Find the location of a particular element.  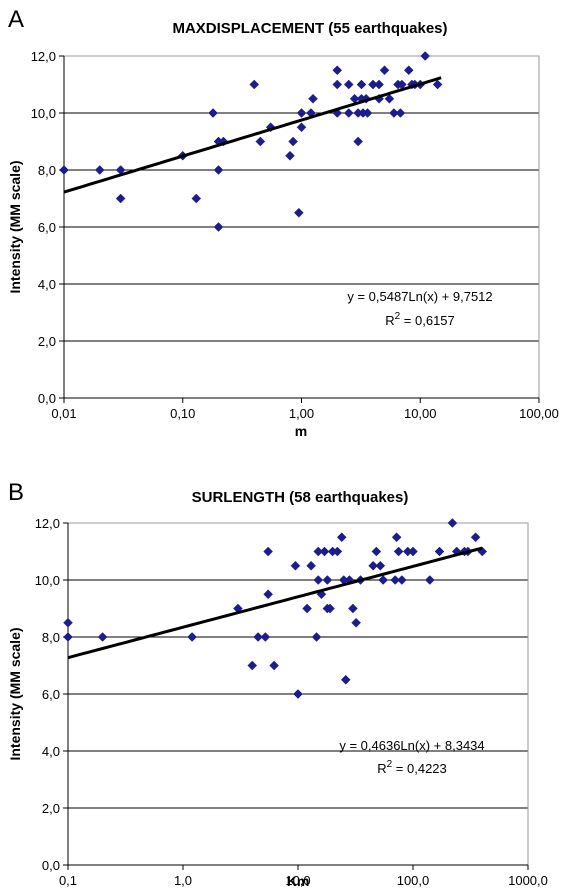

y-tick-label-b: 0,0 is located at coordinates (51, 865).